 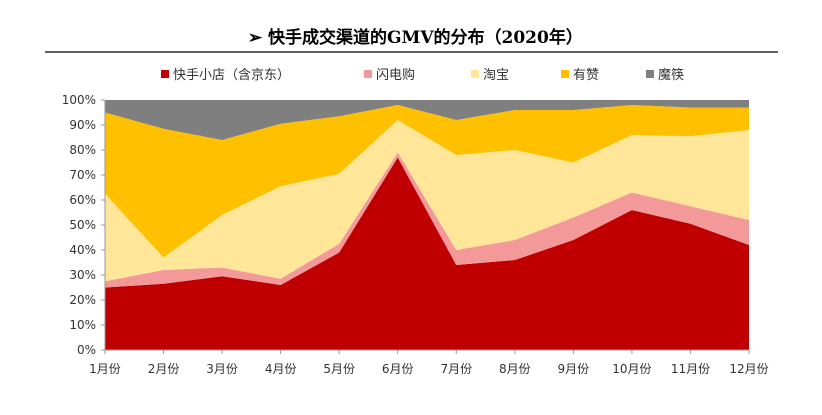 What do you see at coordinates (586, 75) in the screenshot?
I see `legend-label-3: 有赞` at bounding box center [586, 75].